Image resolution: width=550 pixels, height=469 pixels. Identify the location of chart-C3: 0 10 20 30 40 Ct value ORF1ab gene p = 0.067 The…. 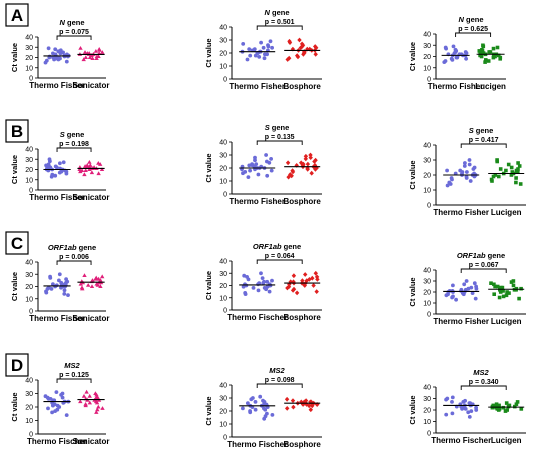
(467, 288).